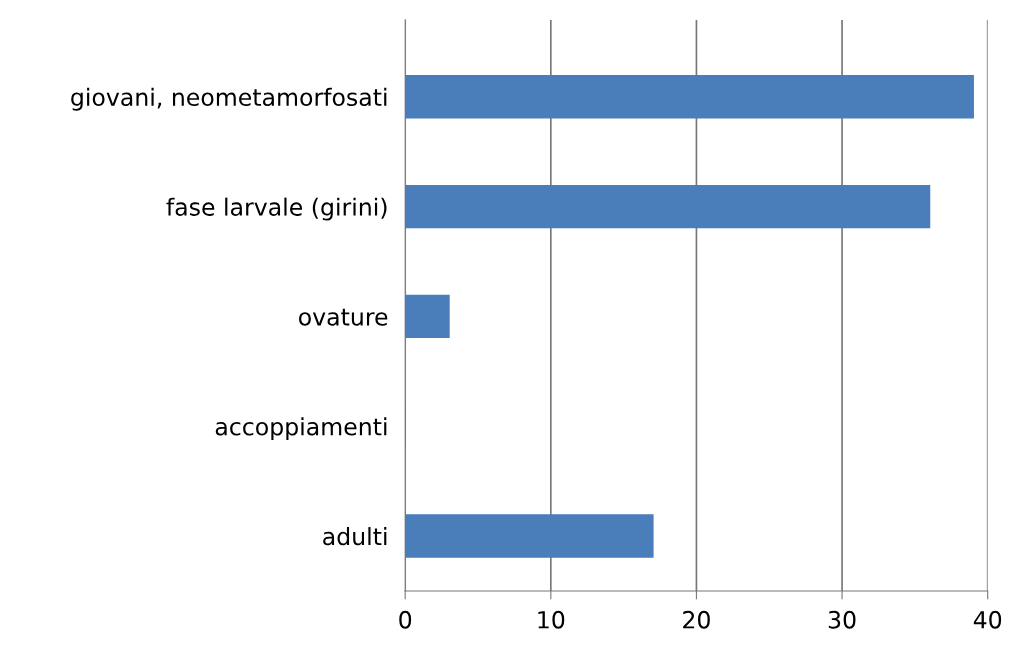 Image resolution: width=1013 pixels, height=664 pixels. I want to click on x-tick-label: 30, so click(842, 619).